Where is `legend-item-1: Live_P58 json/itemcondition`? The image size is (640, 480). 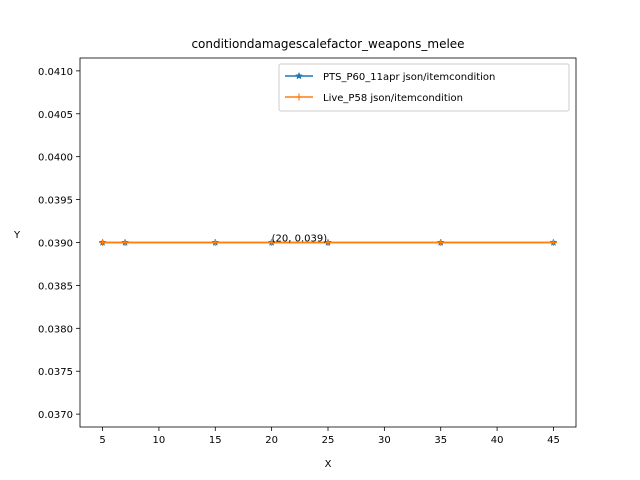 legend-item-1: Live_P58 json/itemcondition is located at coordinates (374, 98).